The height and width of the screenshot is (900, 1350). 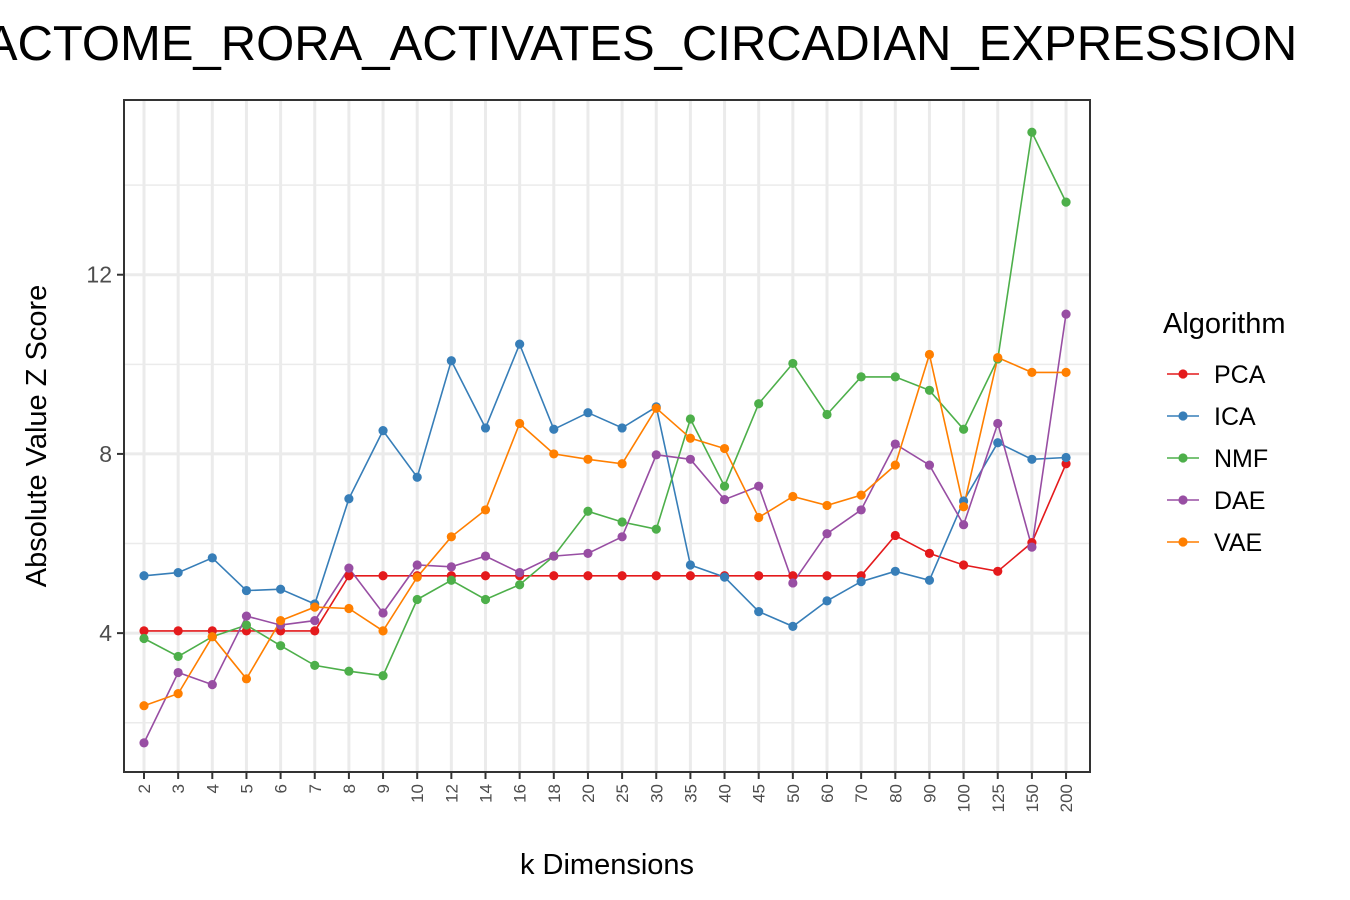 What do you see at coordinates (622, 793) in the screenshot?
I see `x-tick-label: 25` at bounding box center [622, 793].